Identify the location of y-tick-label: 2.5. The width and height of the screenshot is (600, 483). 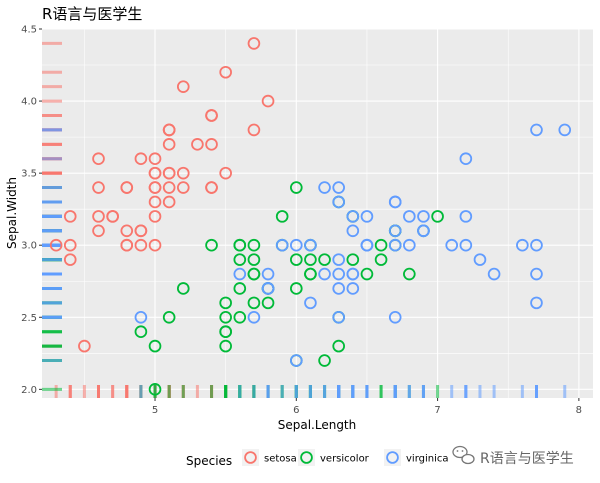
(29, 318).